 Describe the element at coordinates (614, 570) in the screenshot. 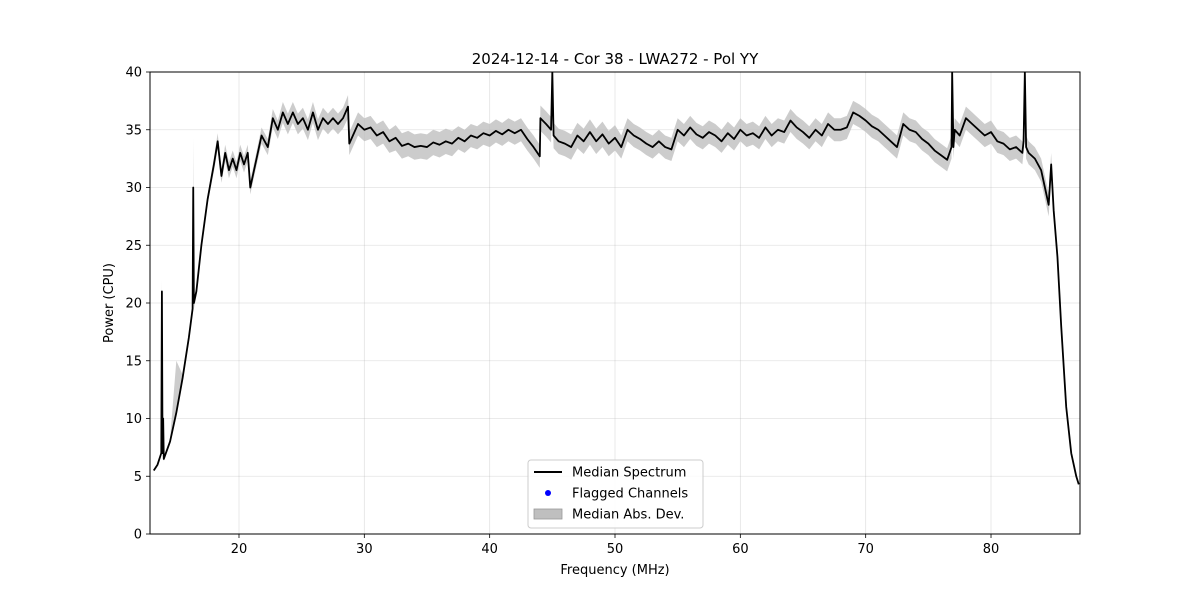

I see `x-axis-label: Frequency (MHz)` at that location.